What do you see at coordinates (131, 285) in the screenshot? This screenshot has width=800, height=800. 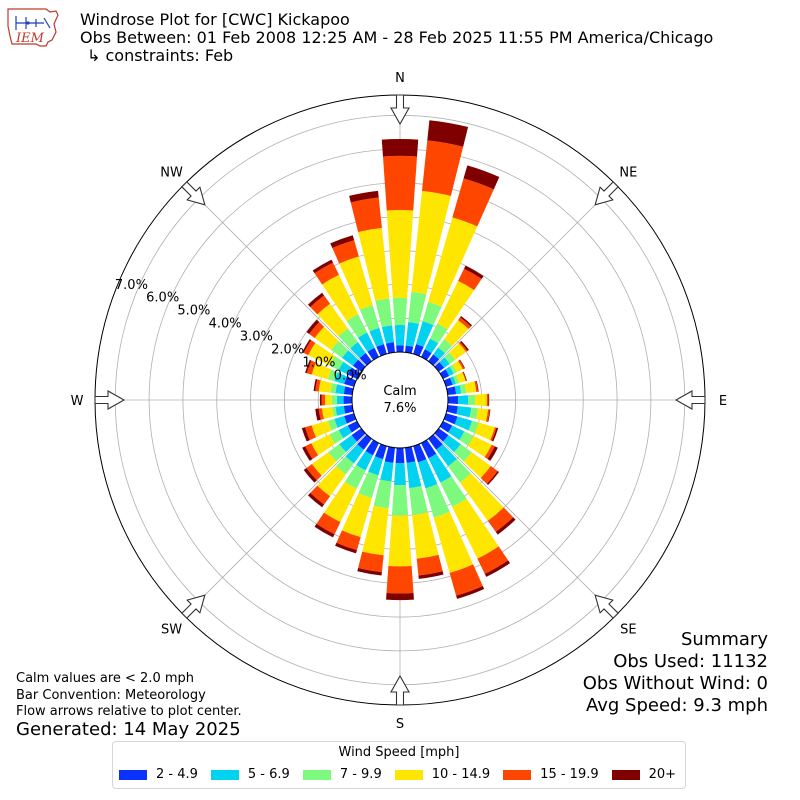 I see `r-tick-label: 7.0%` at bounding box center [131, 285].